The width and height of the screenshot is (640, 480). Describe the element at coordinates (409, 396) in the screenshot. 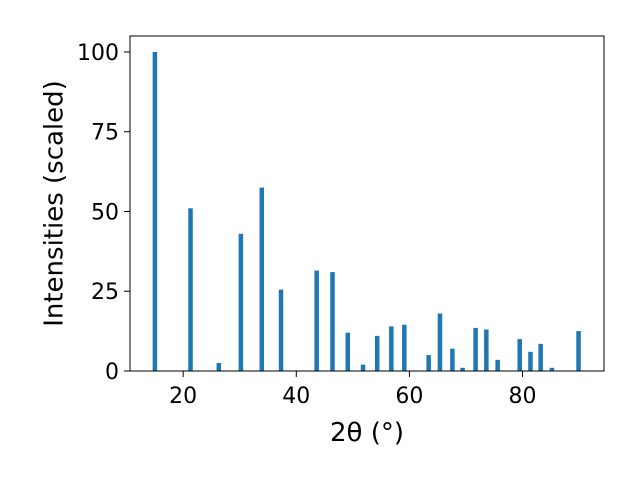

I see `x-tick-label: 60` at that location.